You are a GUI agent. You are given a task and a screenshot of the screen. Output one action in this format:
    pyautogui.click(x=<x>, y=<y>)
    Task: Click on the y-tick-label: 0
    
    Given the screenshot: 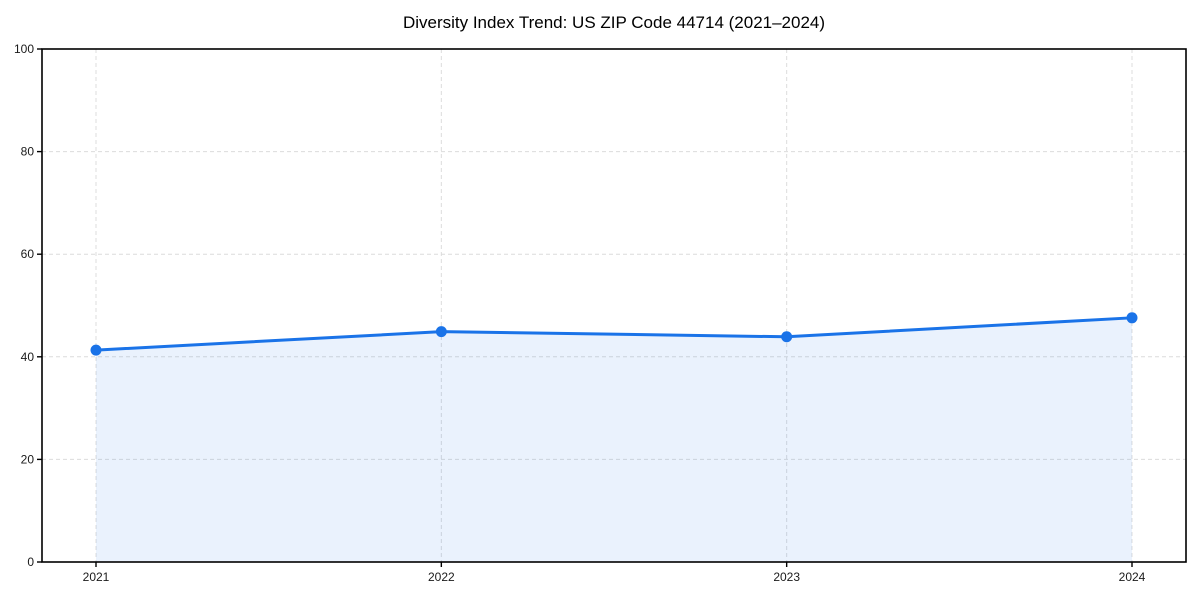 What is the action you would take?
    pyautogui.click(x=30, y=562)
    